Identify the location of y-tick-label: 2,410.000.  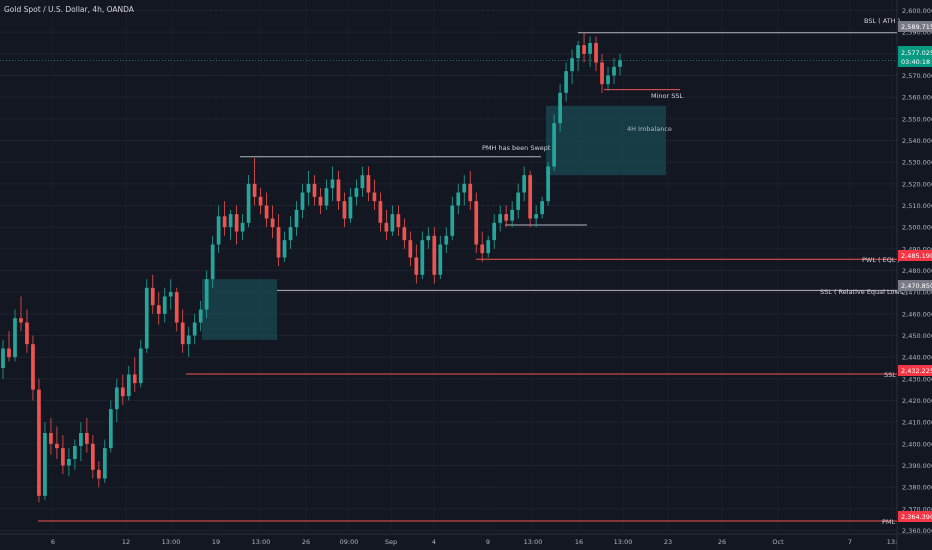
(917, 423).